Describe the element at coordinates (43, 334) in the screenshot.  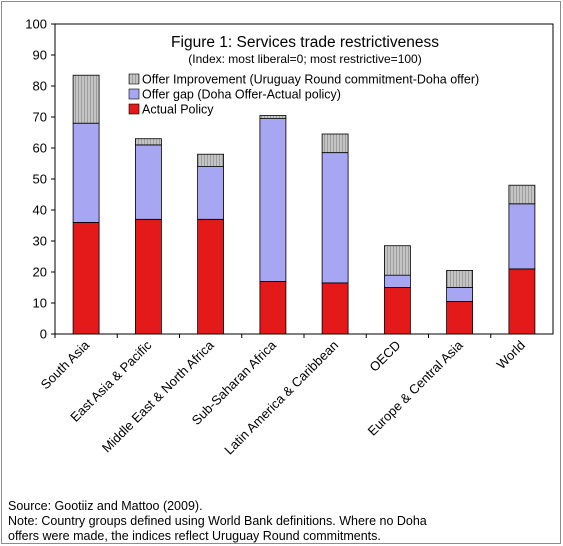
I see `y-tick-label: 0` at that location.